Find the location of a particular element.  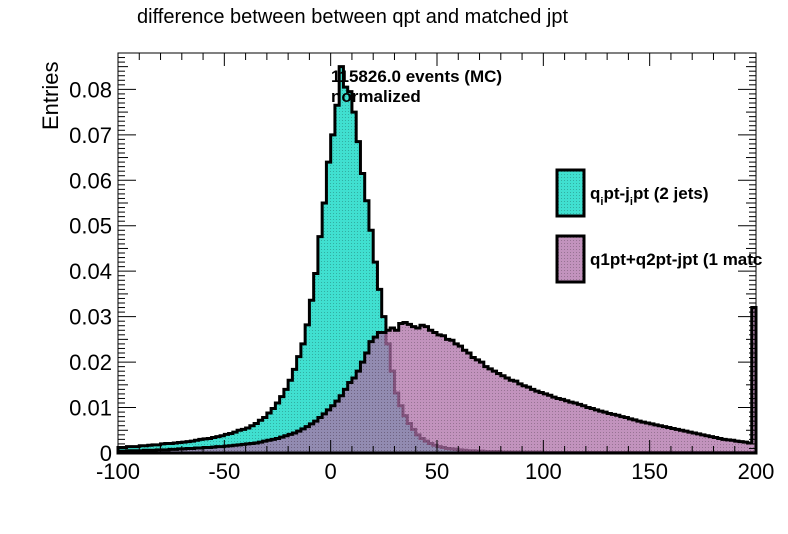

y-tick-label: 0.03 is located at coordinates (90, 317).